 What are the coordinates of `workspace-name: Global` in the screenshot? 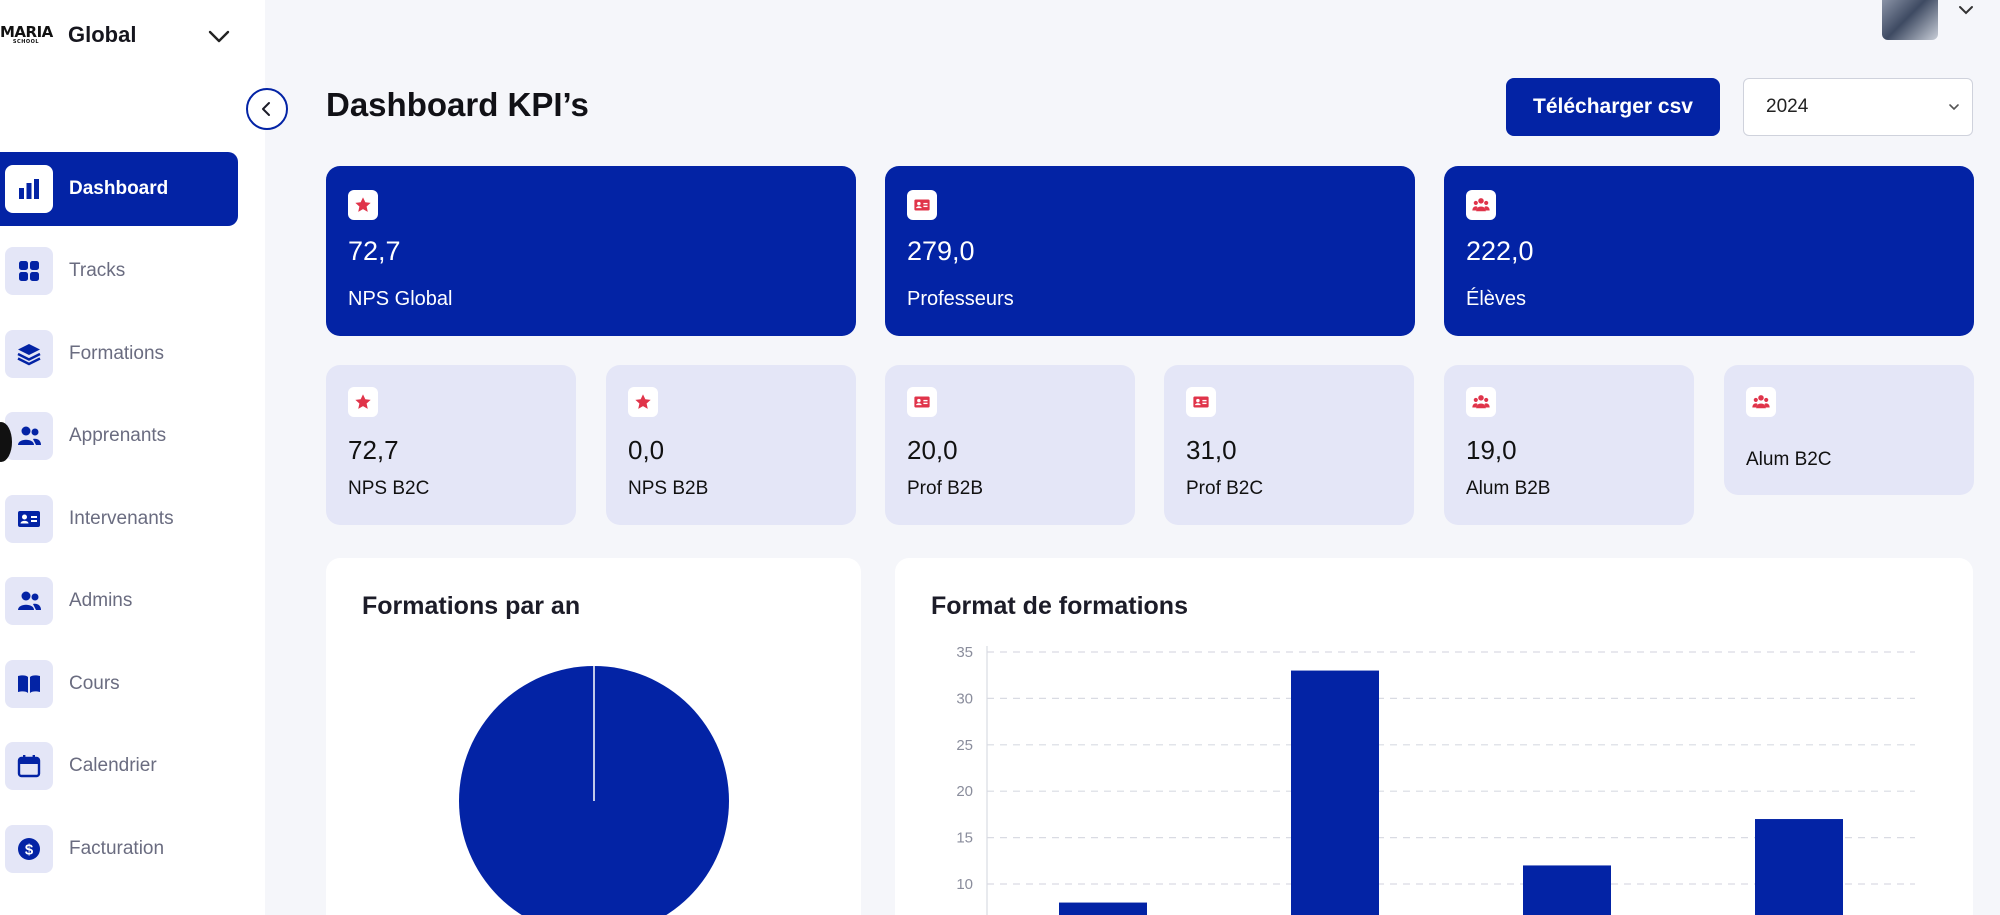 It's located at (102, 34).